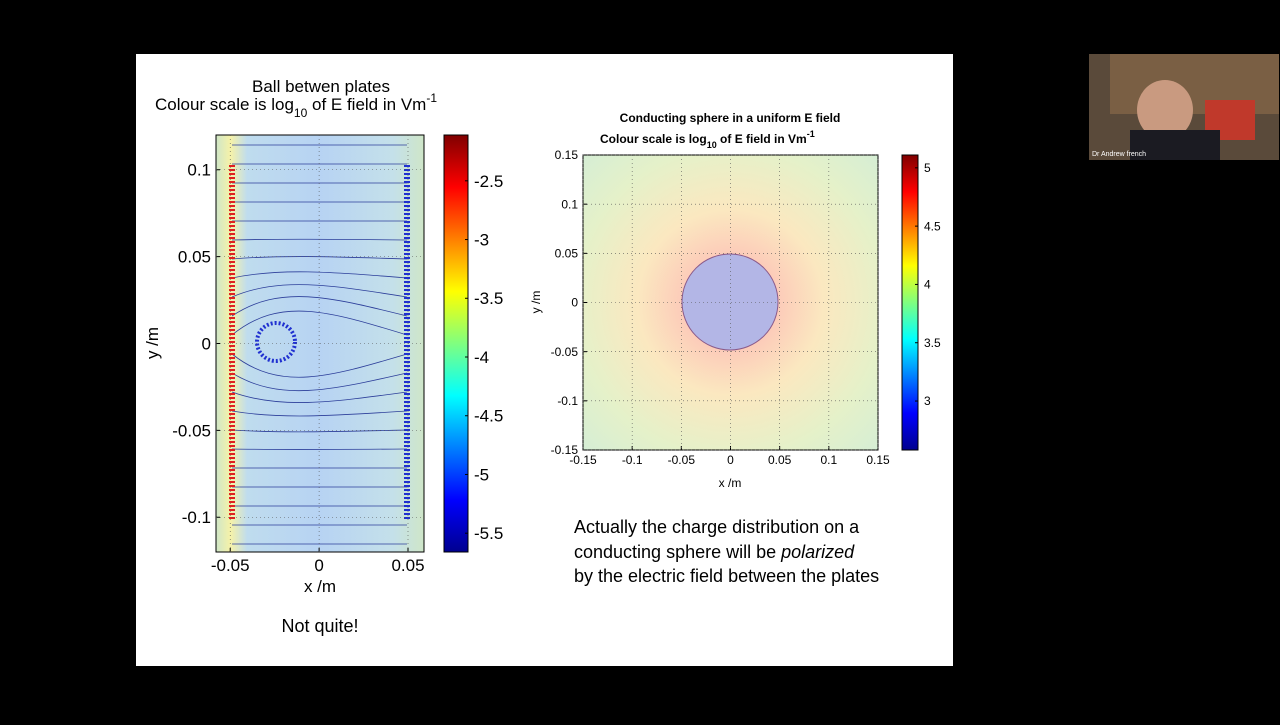 Image resolution: width=1280 pixels, height=725 pixels. What do you see at coordinates (927, 168) in the screenshot?
I see `colorbar-tick-label: 5` at bounding box center [927, 168].